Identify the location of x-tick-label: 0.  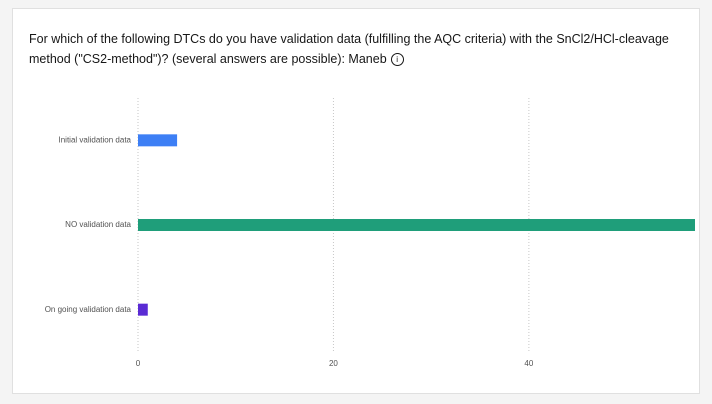
(138, 363).